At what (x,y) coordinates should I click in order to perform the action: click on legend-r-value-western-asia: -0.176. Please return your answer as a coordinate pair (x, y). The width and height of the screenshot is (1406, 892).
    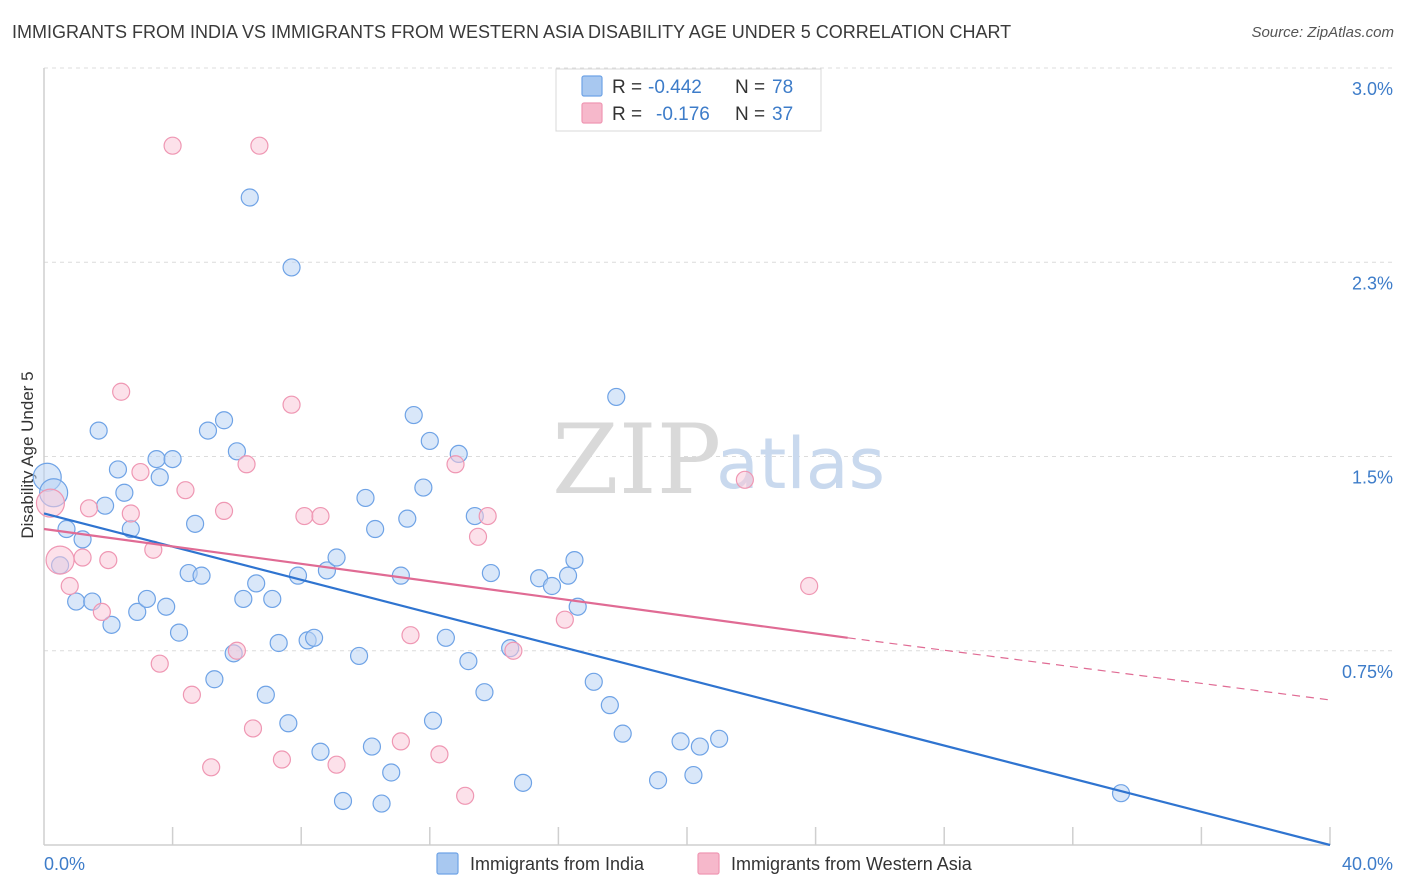
    Looking at the image, I should click on (683, 114).